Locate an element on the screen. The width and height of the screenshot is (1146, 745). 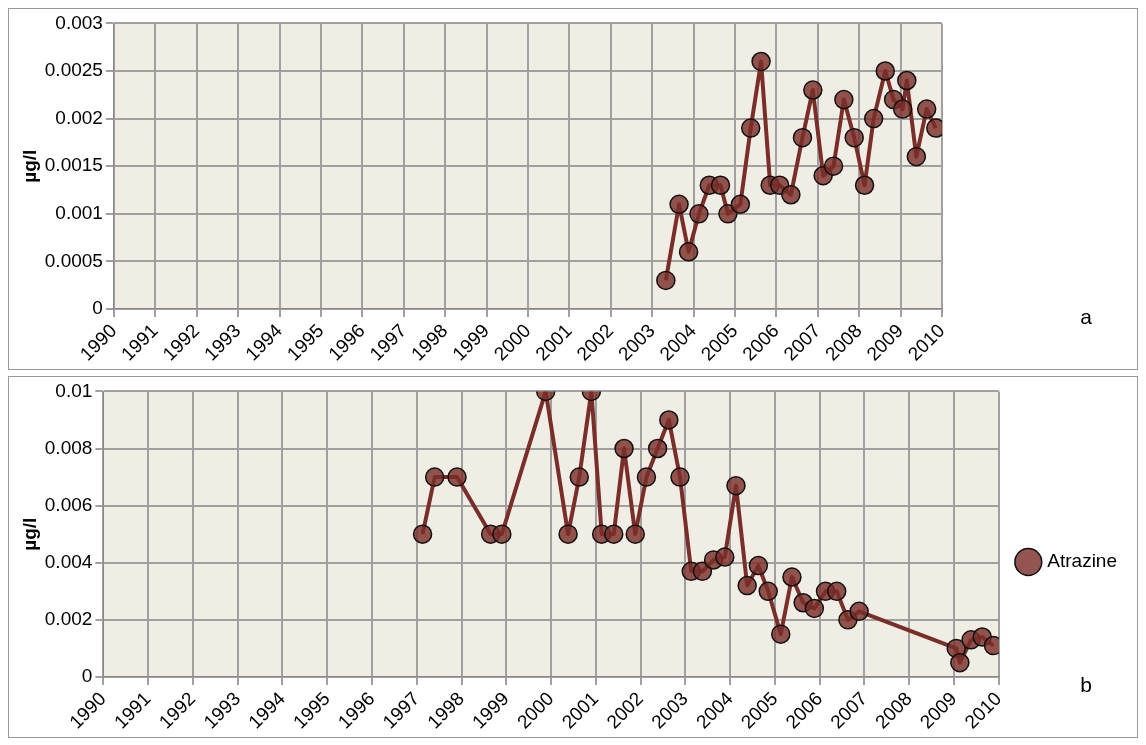
y-tick-label: 0.0015 is located at coordinates (73, 165).